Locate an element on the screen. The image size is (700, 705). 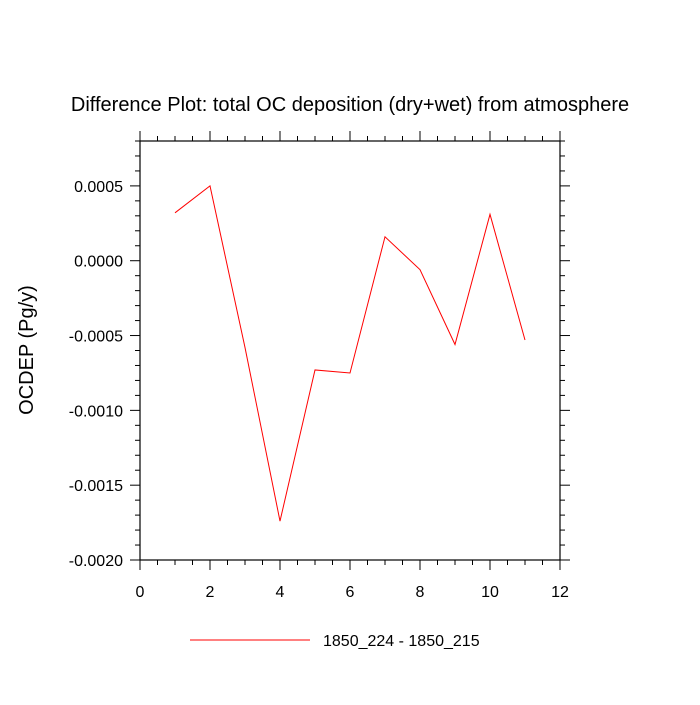
x-tick-label: 6 is located at coordinates (350, 592).